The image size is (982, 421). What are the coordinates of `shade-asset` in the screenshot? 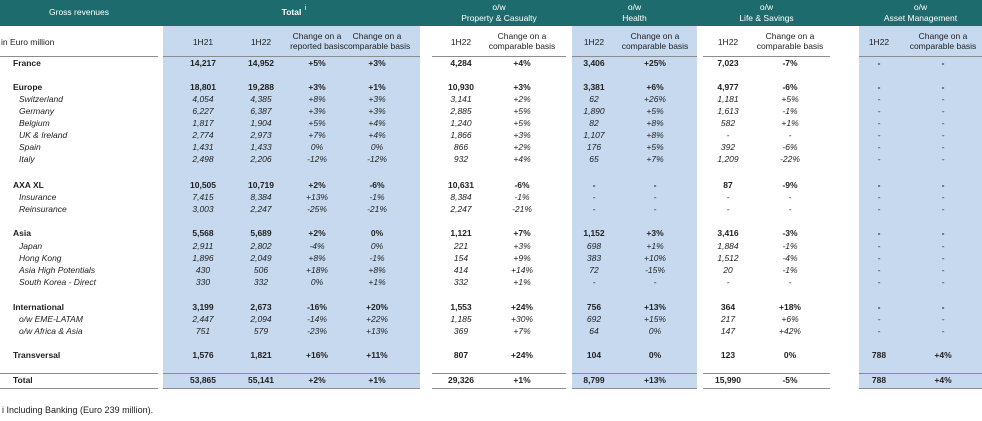 It's located at (920, 207).